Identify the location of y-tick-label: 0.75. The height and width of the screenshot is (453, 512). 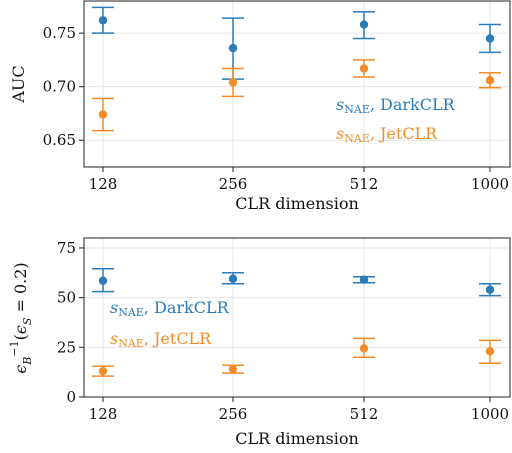
(59, 33).